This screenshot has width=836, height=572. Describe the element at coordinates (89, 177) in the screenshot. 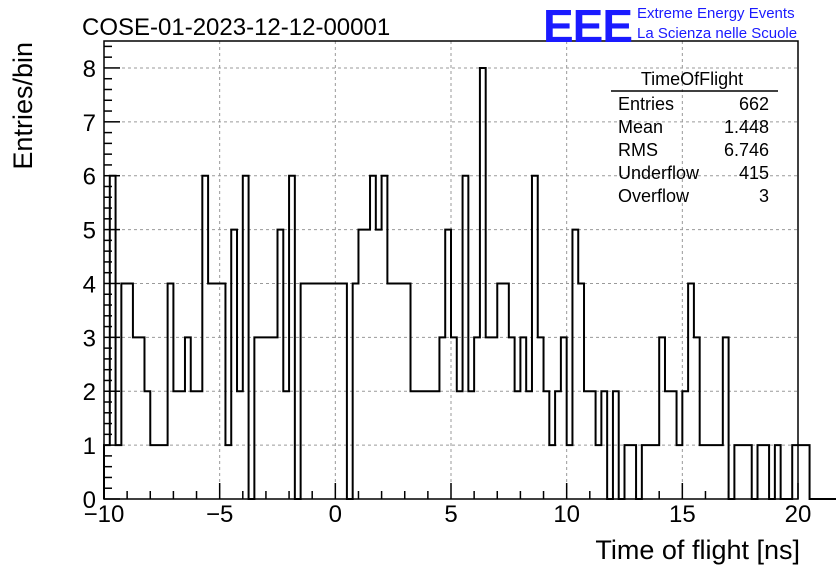

I see `y-tick-label: 6` at that location.